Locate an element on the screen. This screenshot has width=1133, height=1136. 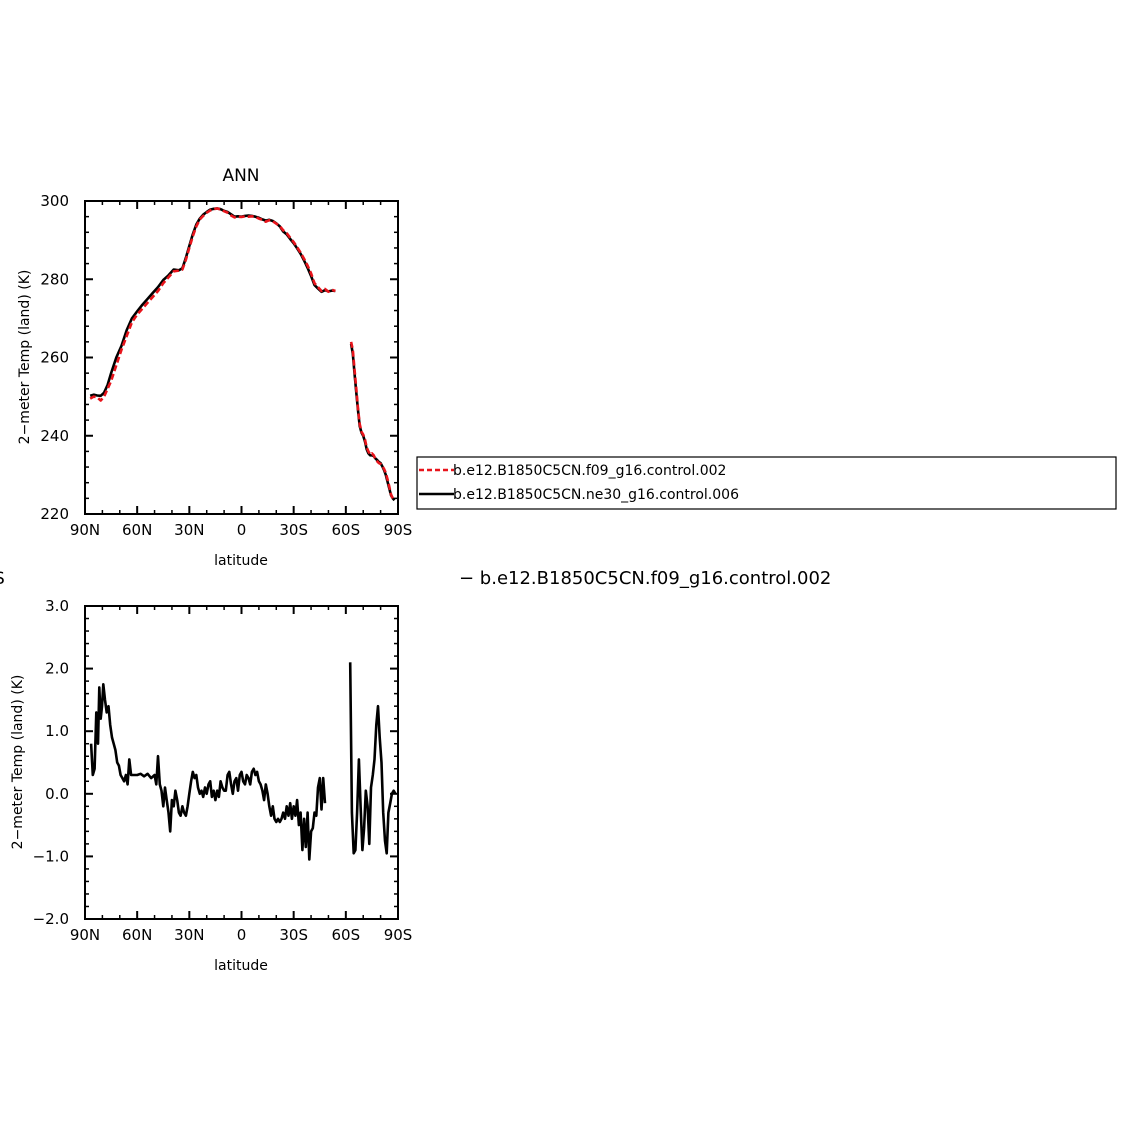
y-tick-label: −2.0 is located at coordinates (51, 919).